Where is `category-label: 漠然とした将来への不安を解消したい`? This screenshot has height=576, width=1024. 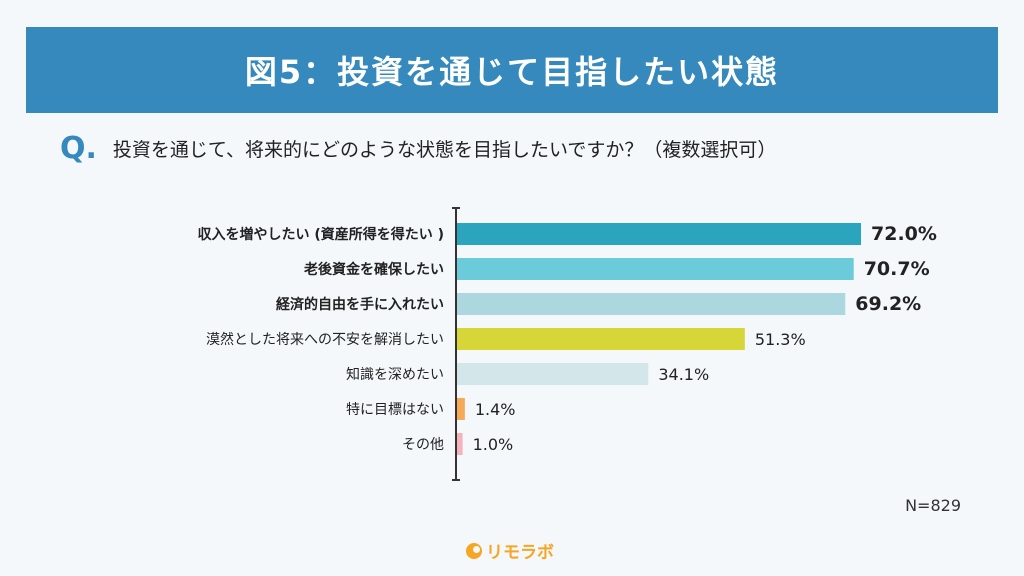 category-label: 漠然とした将来への不安を解消したい is located at coordinates (325, 339).